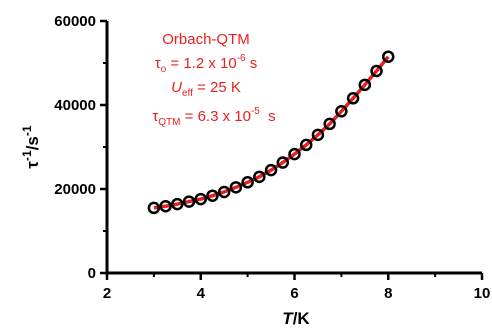  I want to click on annotation-ueff: Ueff = 25 K, so click(206, 89).